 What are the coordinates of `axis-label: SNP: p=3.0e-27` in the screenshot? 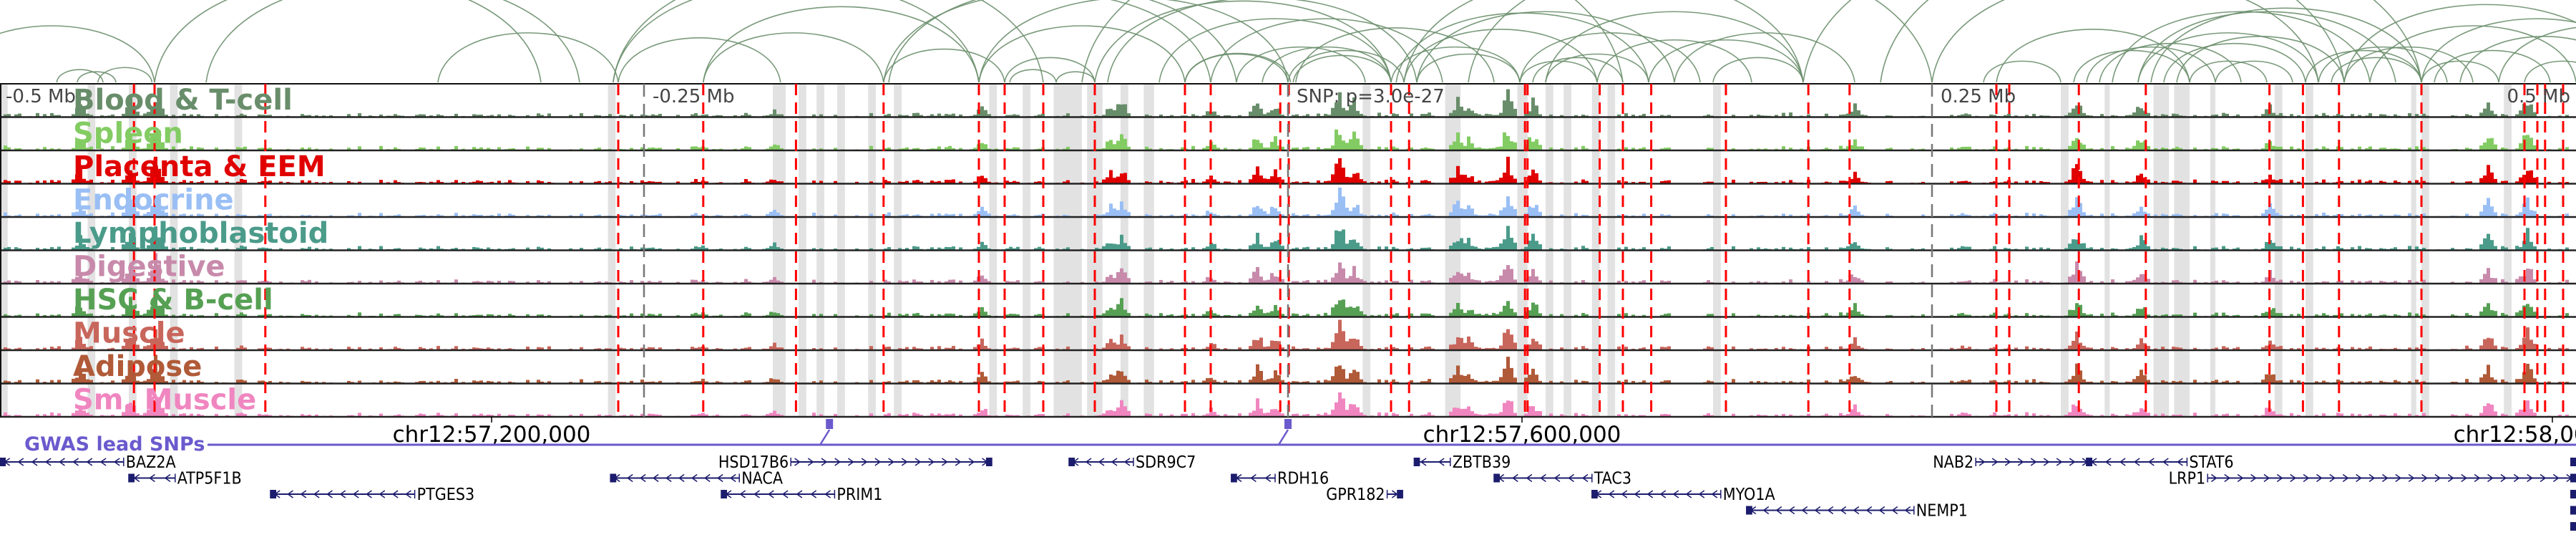 It's located at (1371, 96).